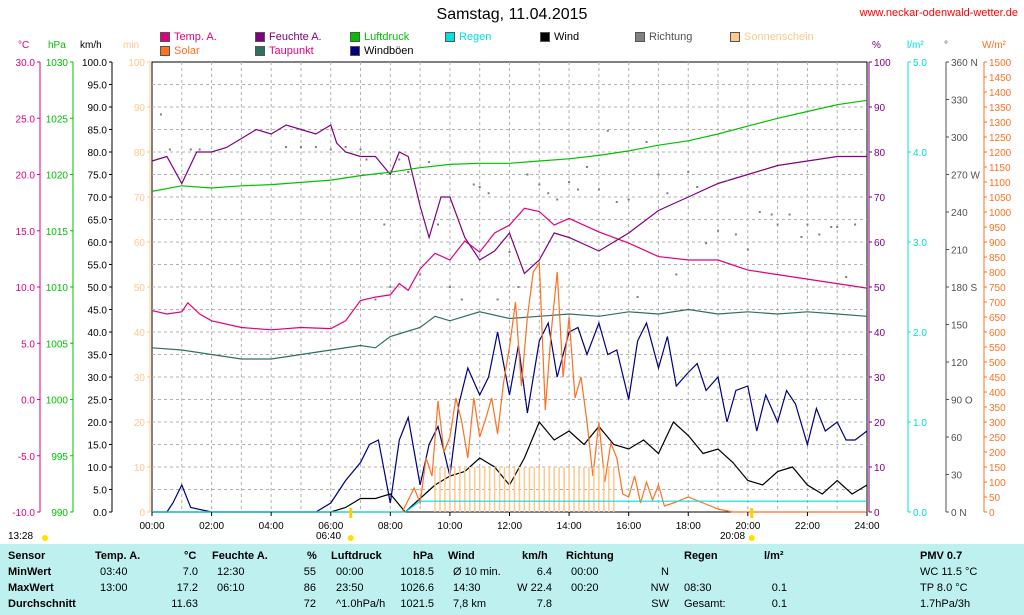 Image resolution: width=1024 pixels, height=615 pixels. What do you see at coordinates (1000, 138) in the screenshot?
I see `solar-tick-label: 1250` at bounding box center [1000, 138].